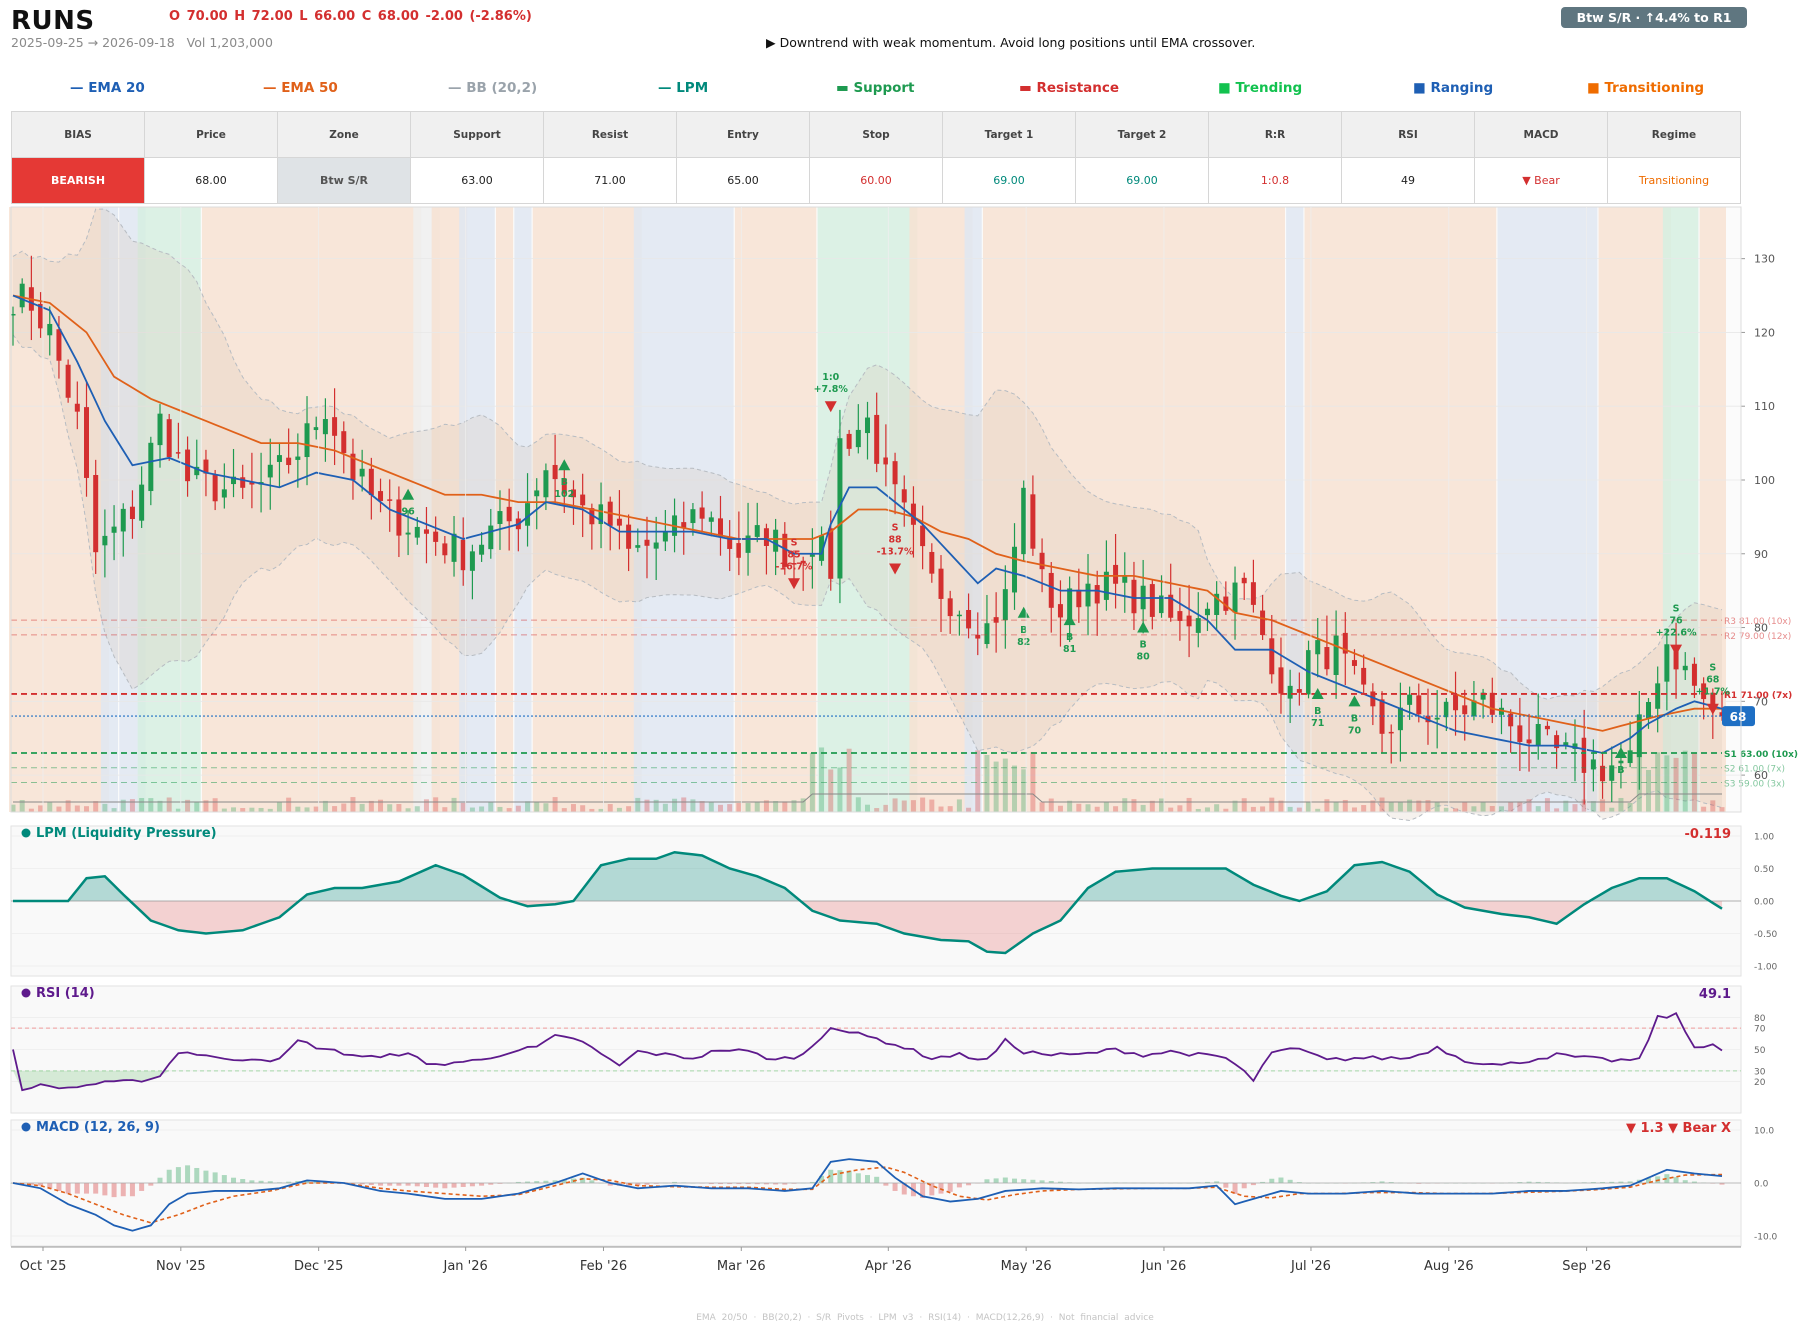 The width and height of the screenshot is (1802, 1330). Describe the element at coordinates (1764, 406) in the screenshot. I see `price-tick-label: 110` at that location.